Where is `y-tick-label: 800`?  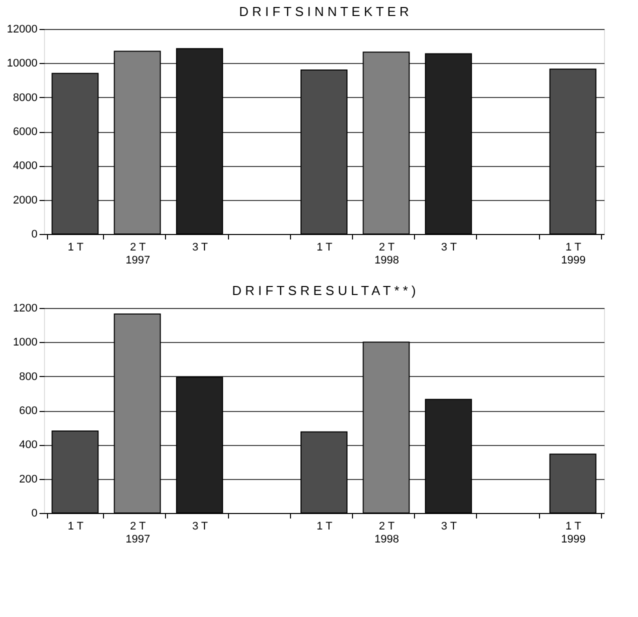 y-tick-label: 800 is located at coordinates (28, 376).